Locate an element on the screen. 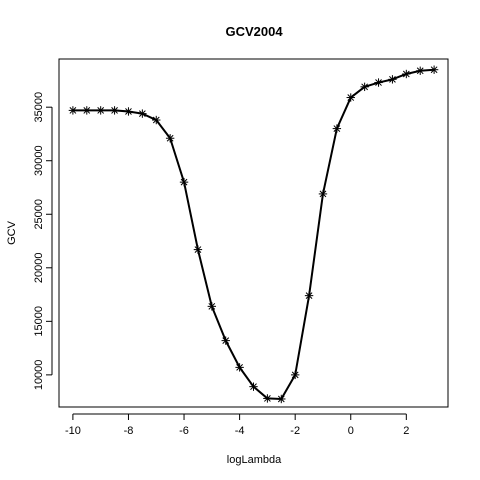  y-axis: 10000 15000 20000 25000 30000 35000 is located at coordinates (43, 241).